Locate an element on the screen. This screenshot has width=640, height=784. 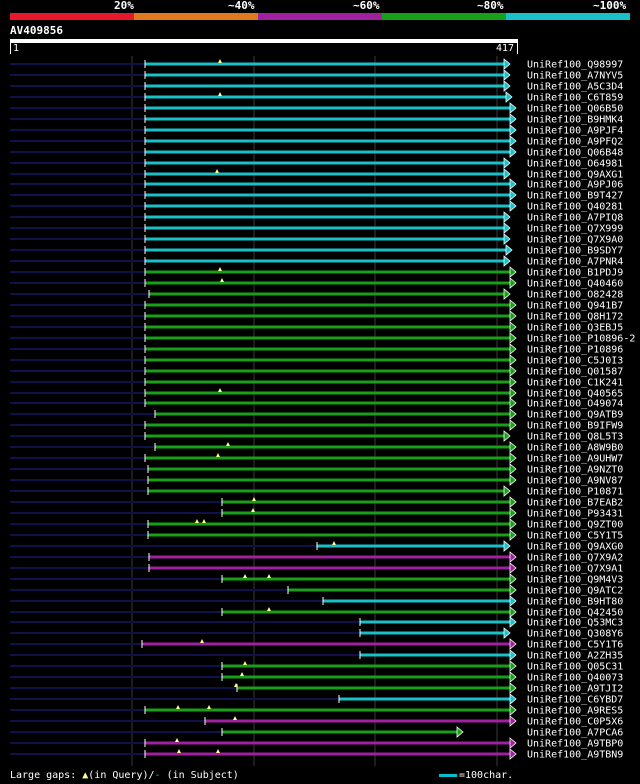
hit-label: UniRef100_O64981 is located at coordinates (575, 164).